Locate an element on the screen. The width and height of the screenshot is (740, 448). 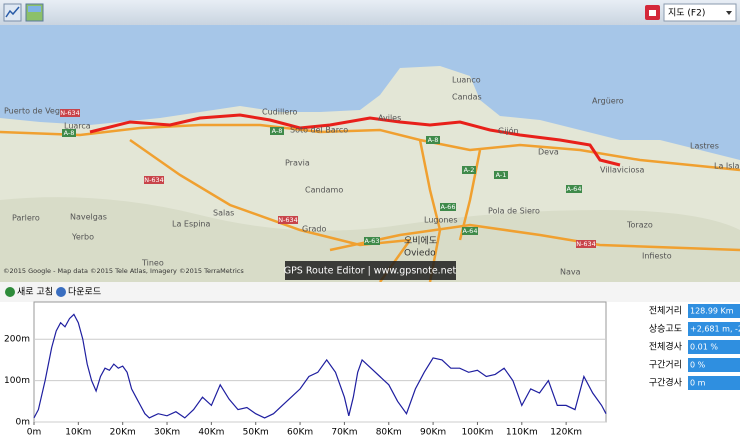
x-tick-label: 60Km is located at coordinates (300, 433).